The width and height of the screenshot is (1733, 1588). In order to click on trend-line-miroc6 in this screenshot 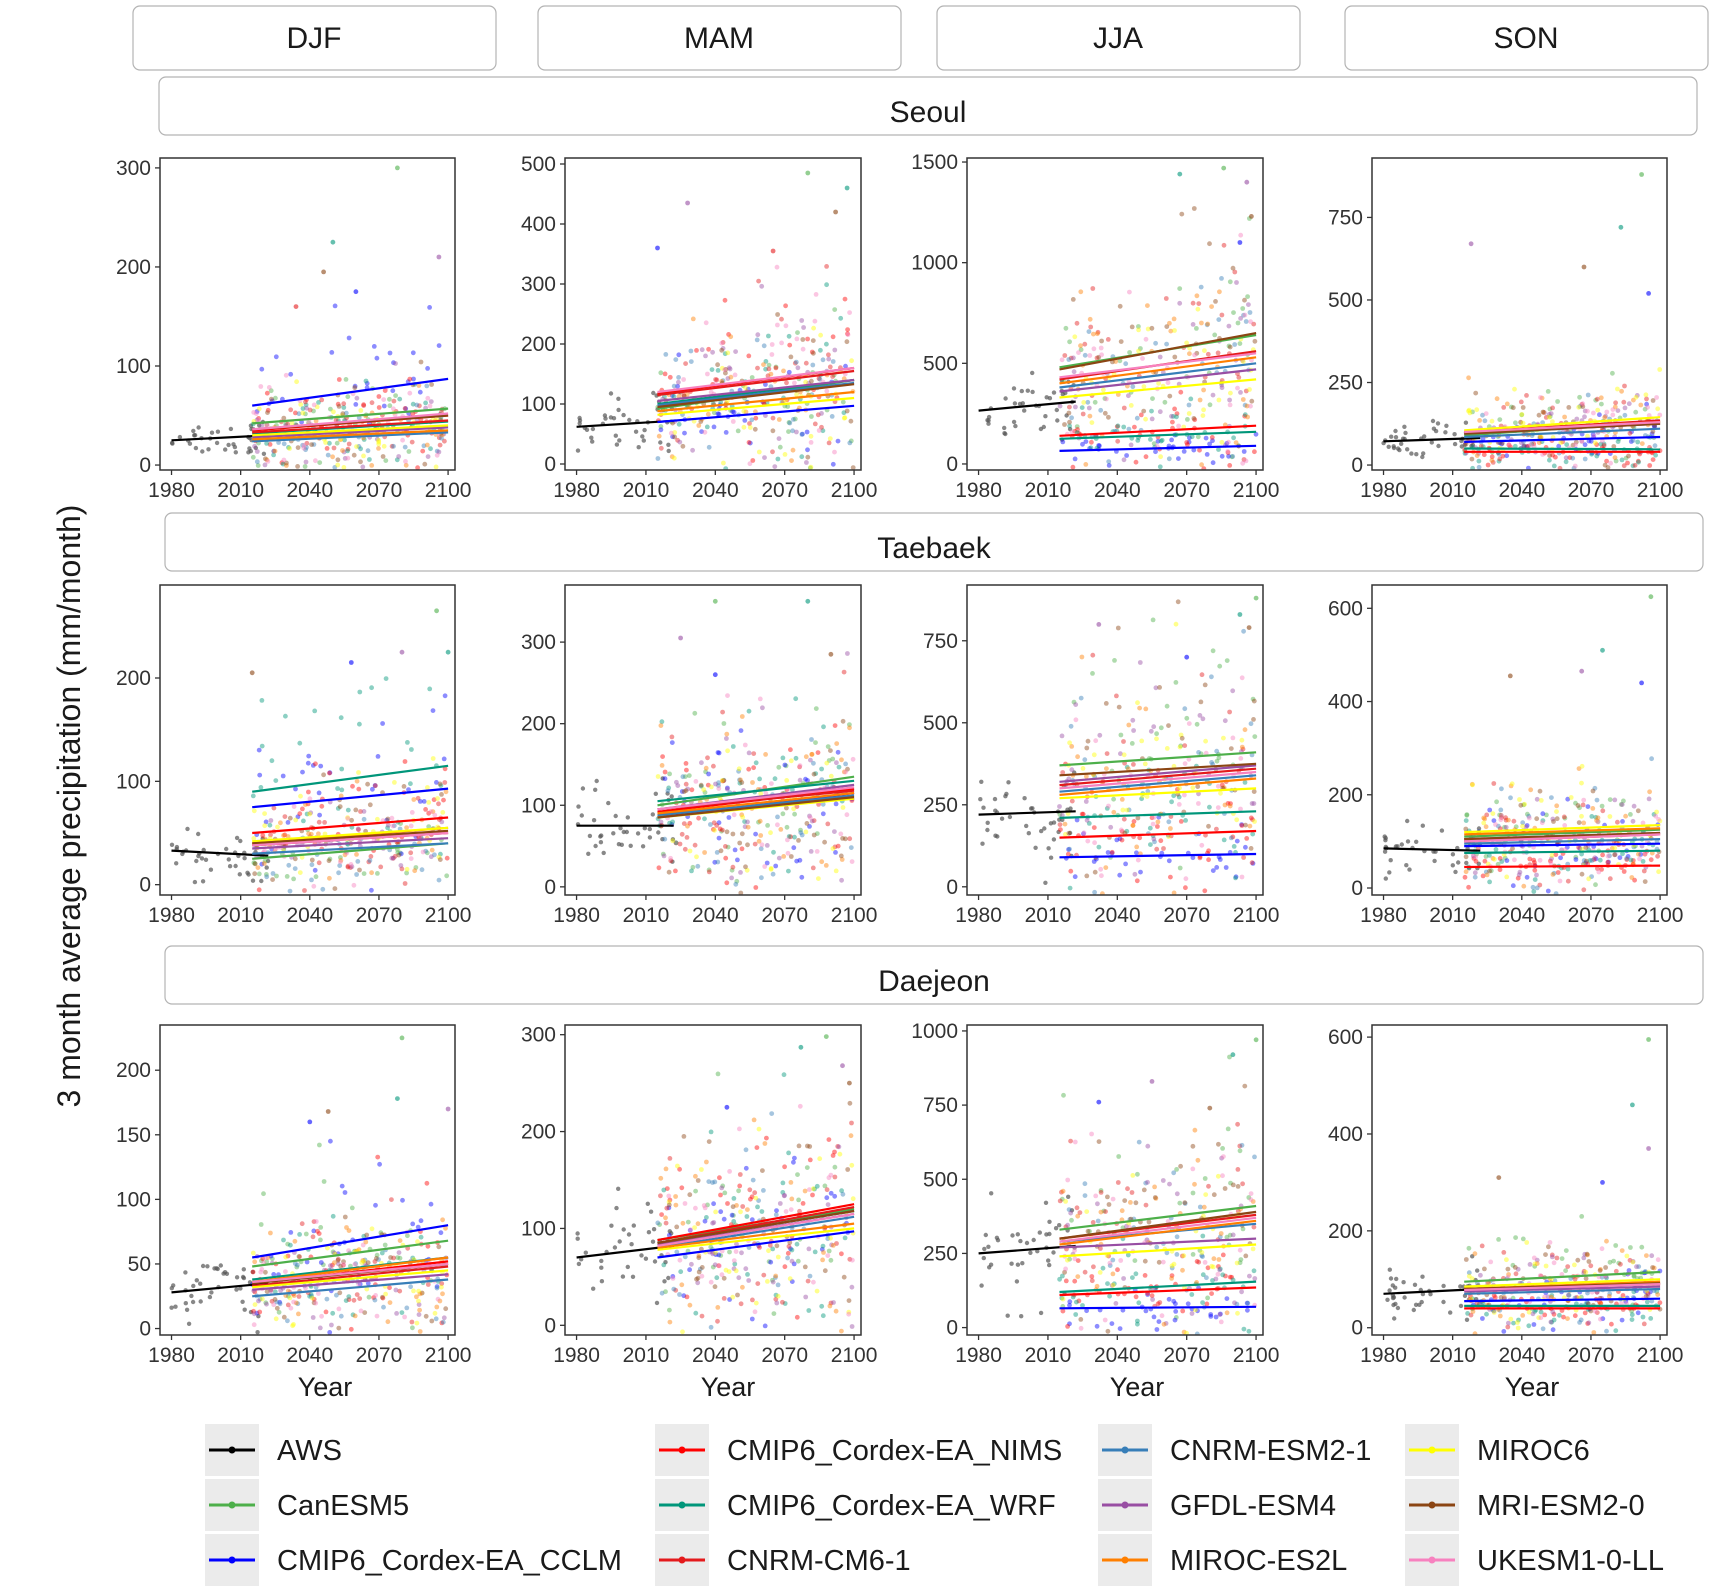, I will do `click(756, 1239)`.